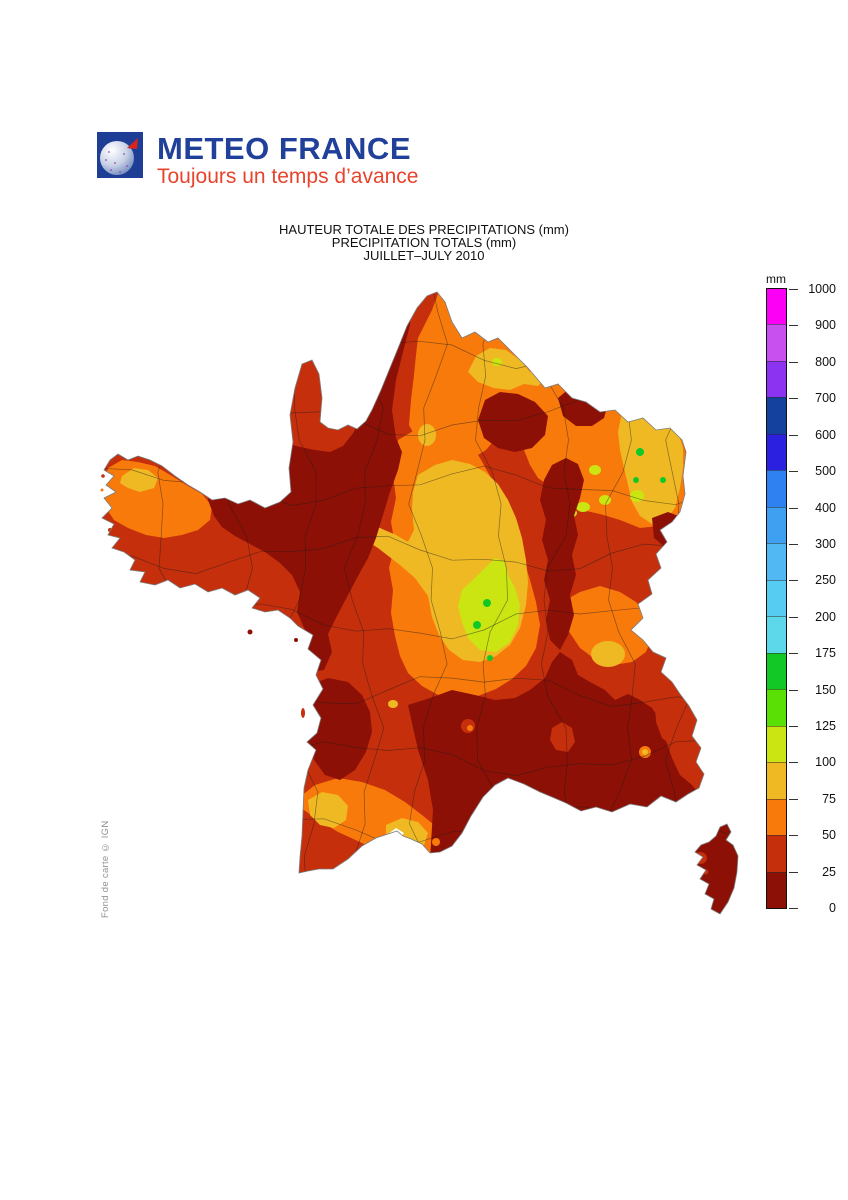 This screenshot has width=848, height=1200. What do you see at coordinates (776, 379) in the screenshot?
I see `colorbar-segment-700–800` at bounding box center [776, 379].